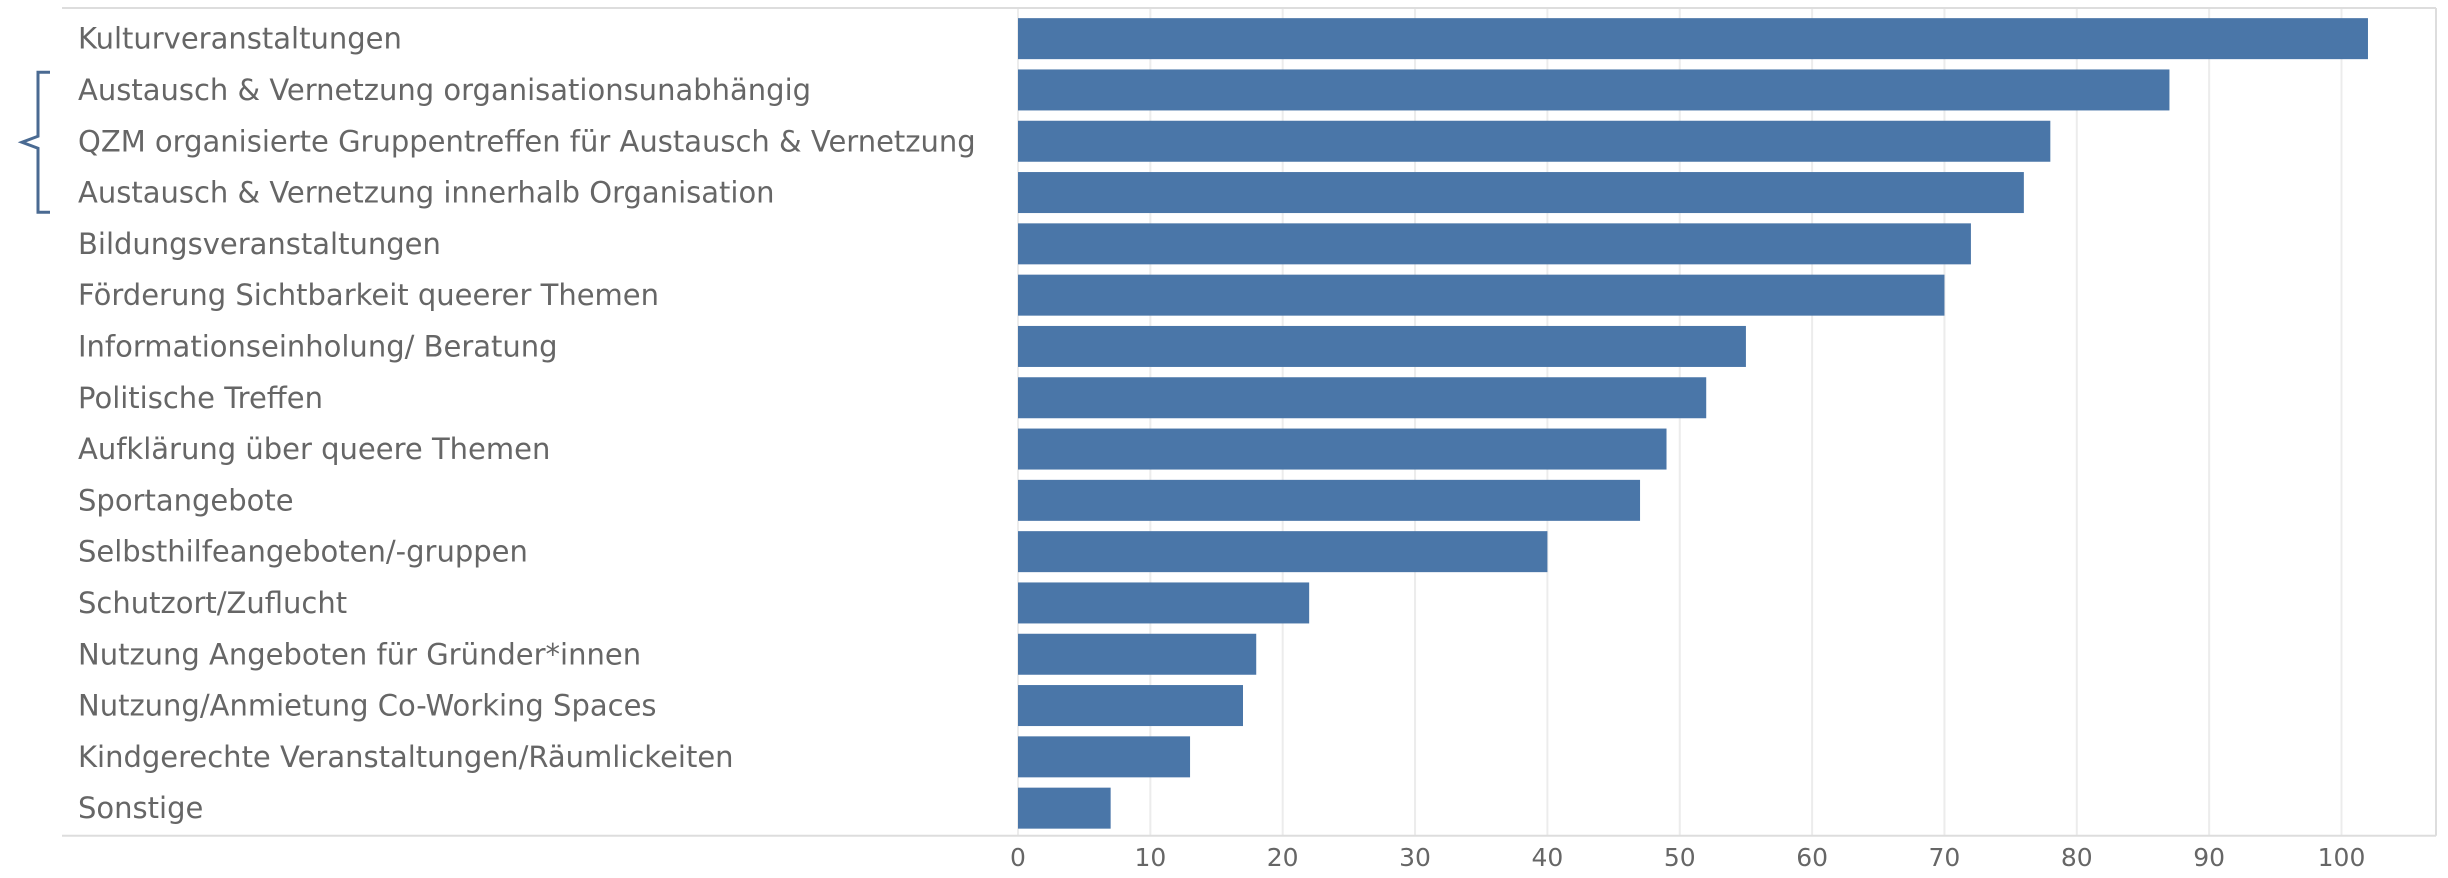 Image resolution: width=2448 pixels, height=878 pixels. I want to click on category-label: Bildungsveranstaltungen, so click(259, 244).